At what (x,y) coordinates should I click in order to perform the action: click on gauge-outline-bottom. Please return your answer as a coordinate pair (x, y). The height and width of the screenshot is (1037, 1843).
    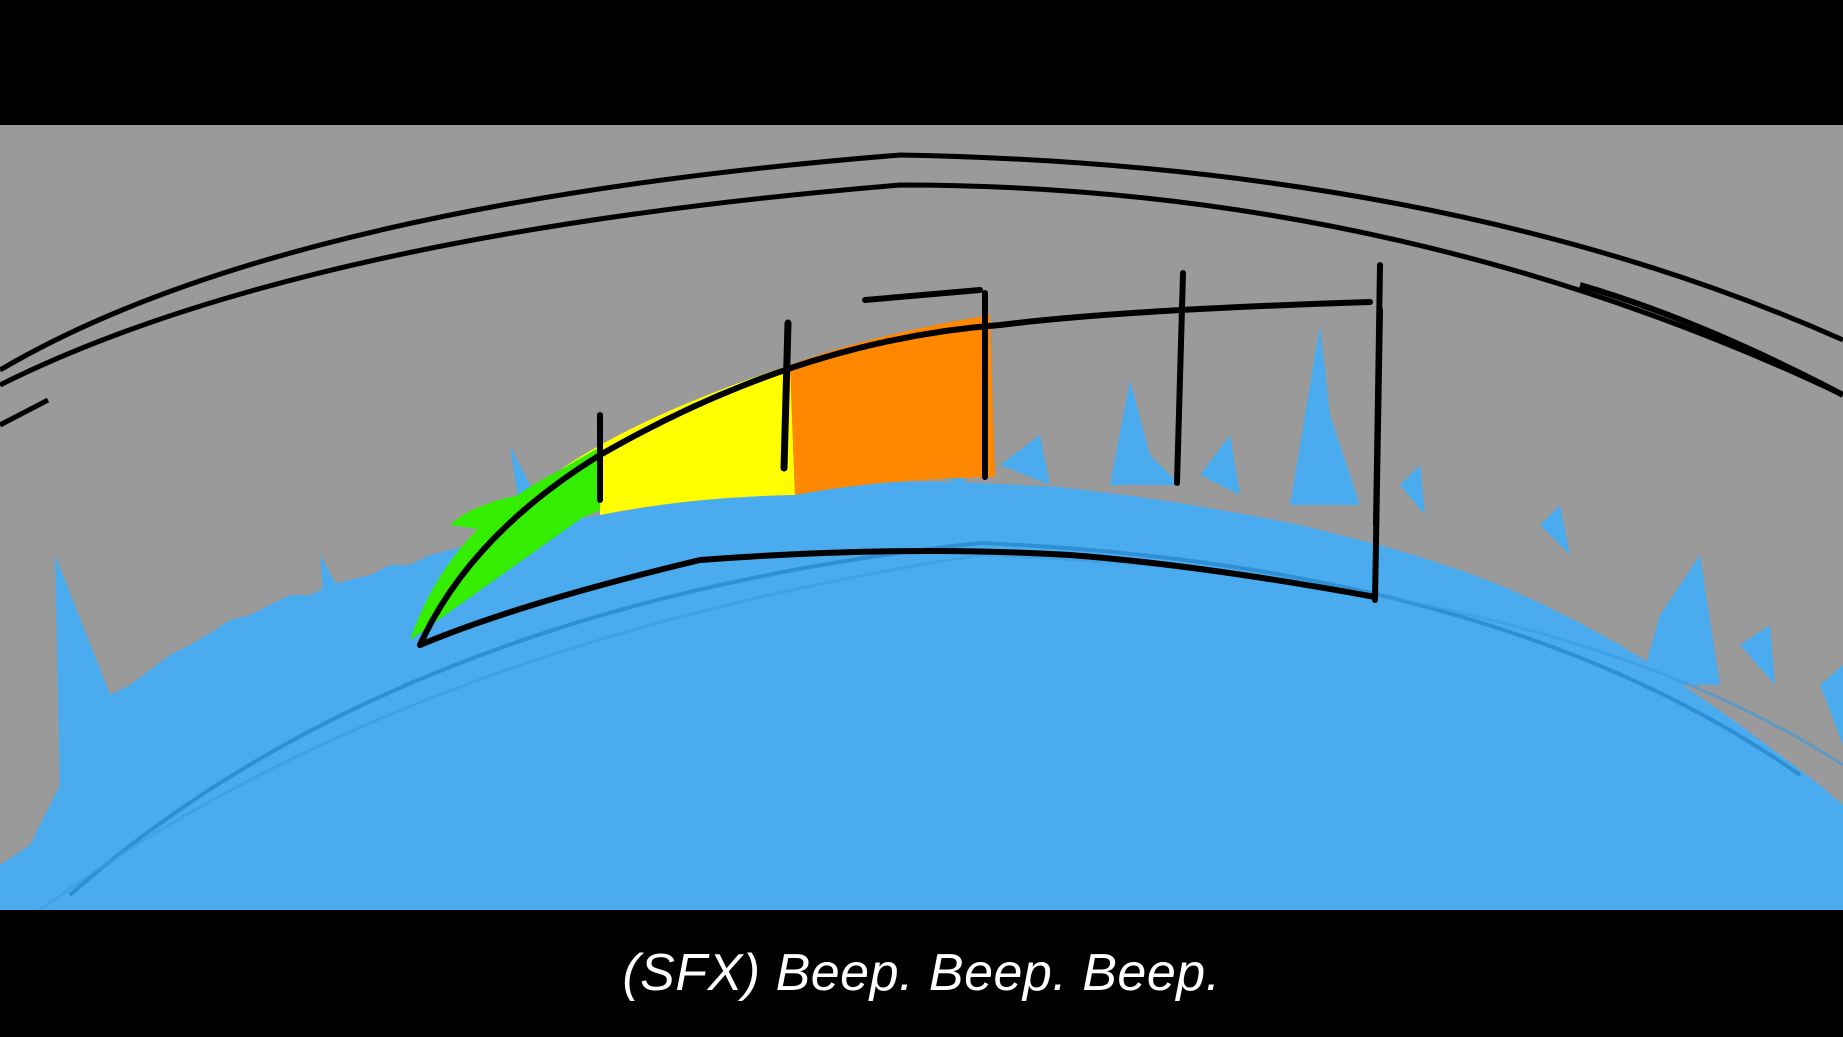
    Looking at the image, I should click on (897, 598).